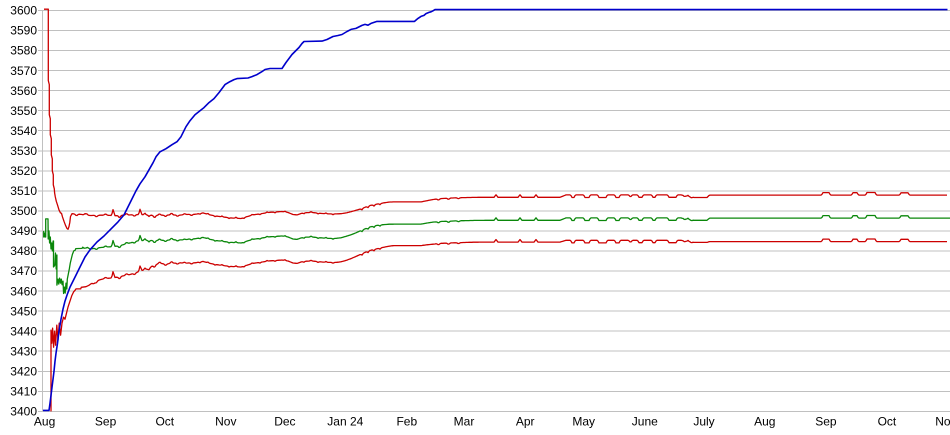  What do you see at coordinates (23, 71) in the screenshot?
I see `svg-text: 3570` at bounding box center [23, 71].